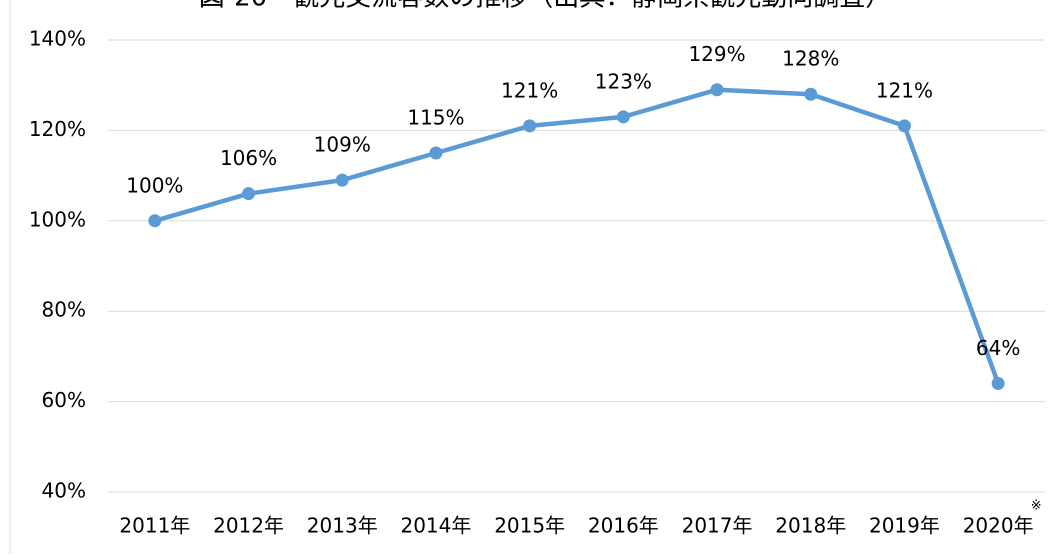 This screenshot has height=558, width=1059. What do you see at coordinates (342, 526) in the screenshot?
I see `x-tick-label: 2013年` at bounding box center [342, 526].